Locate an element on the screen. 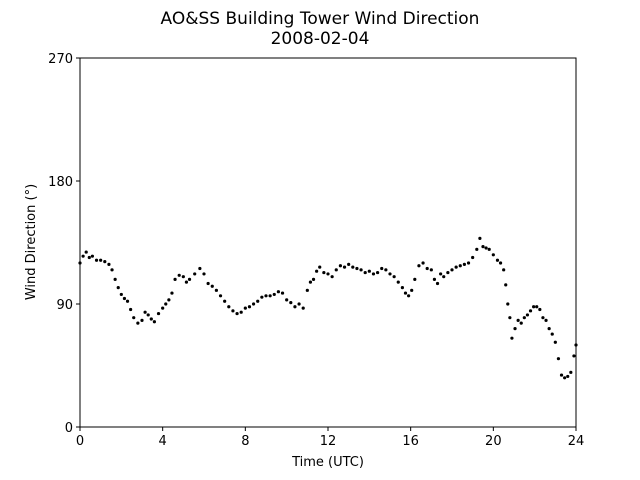 The width and height of the screenshot is (640, 480). x-tick-label: 12 is located at coordinates (328, 441).